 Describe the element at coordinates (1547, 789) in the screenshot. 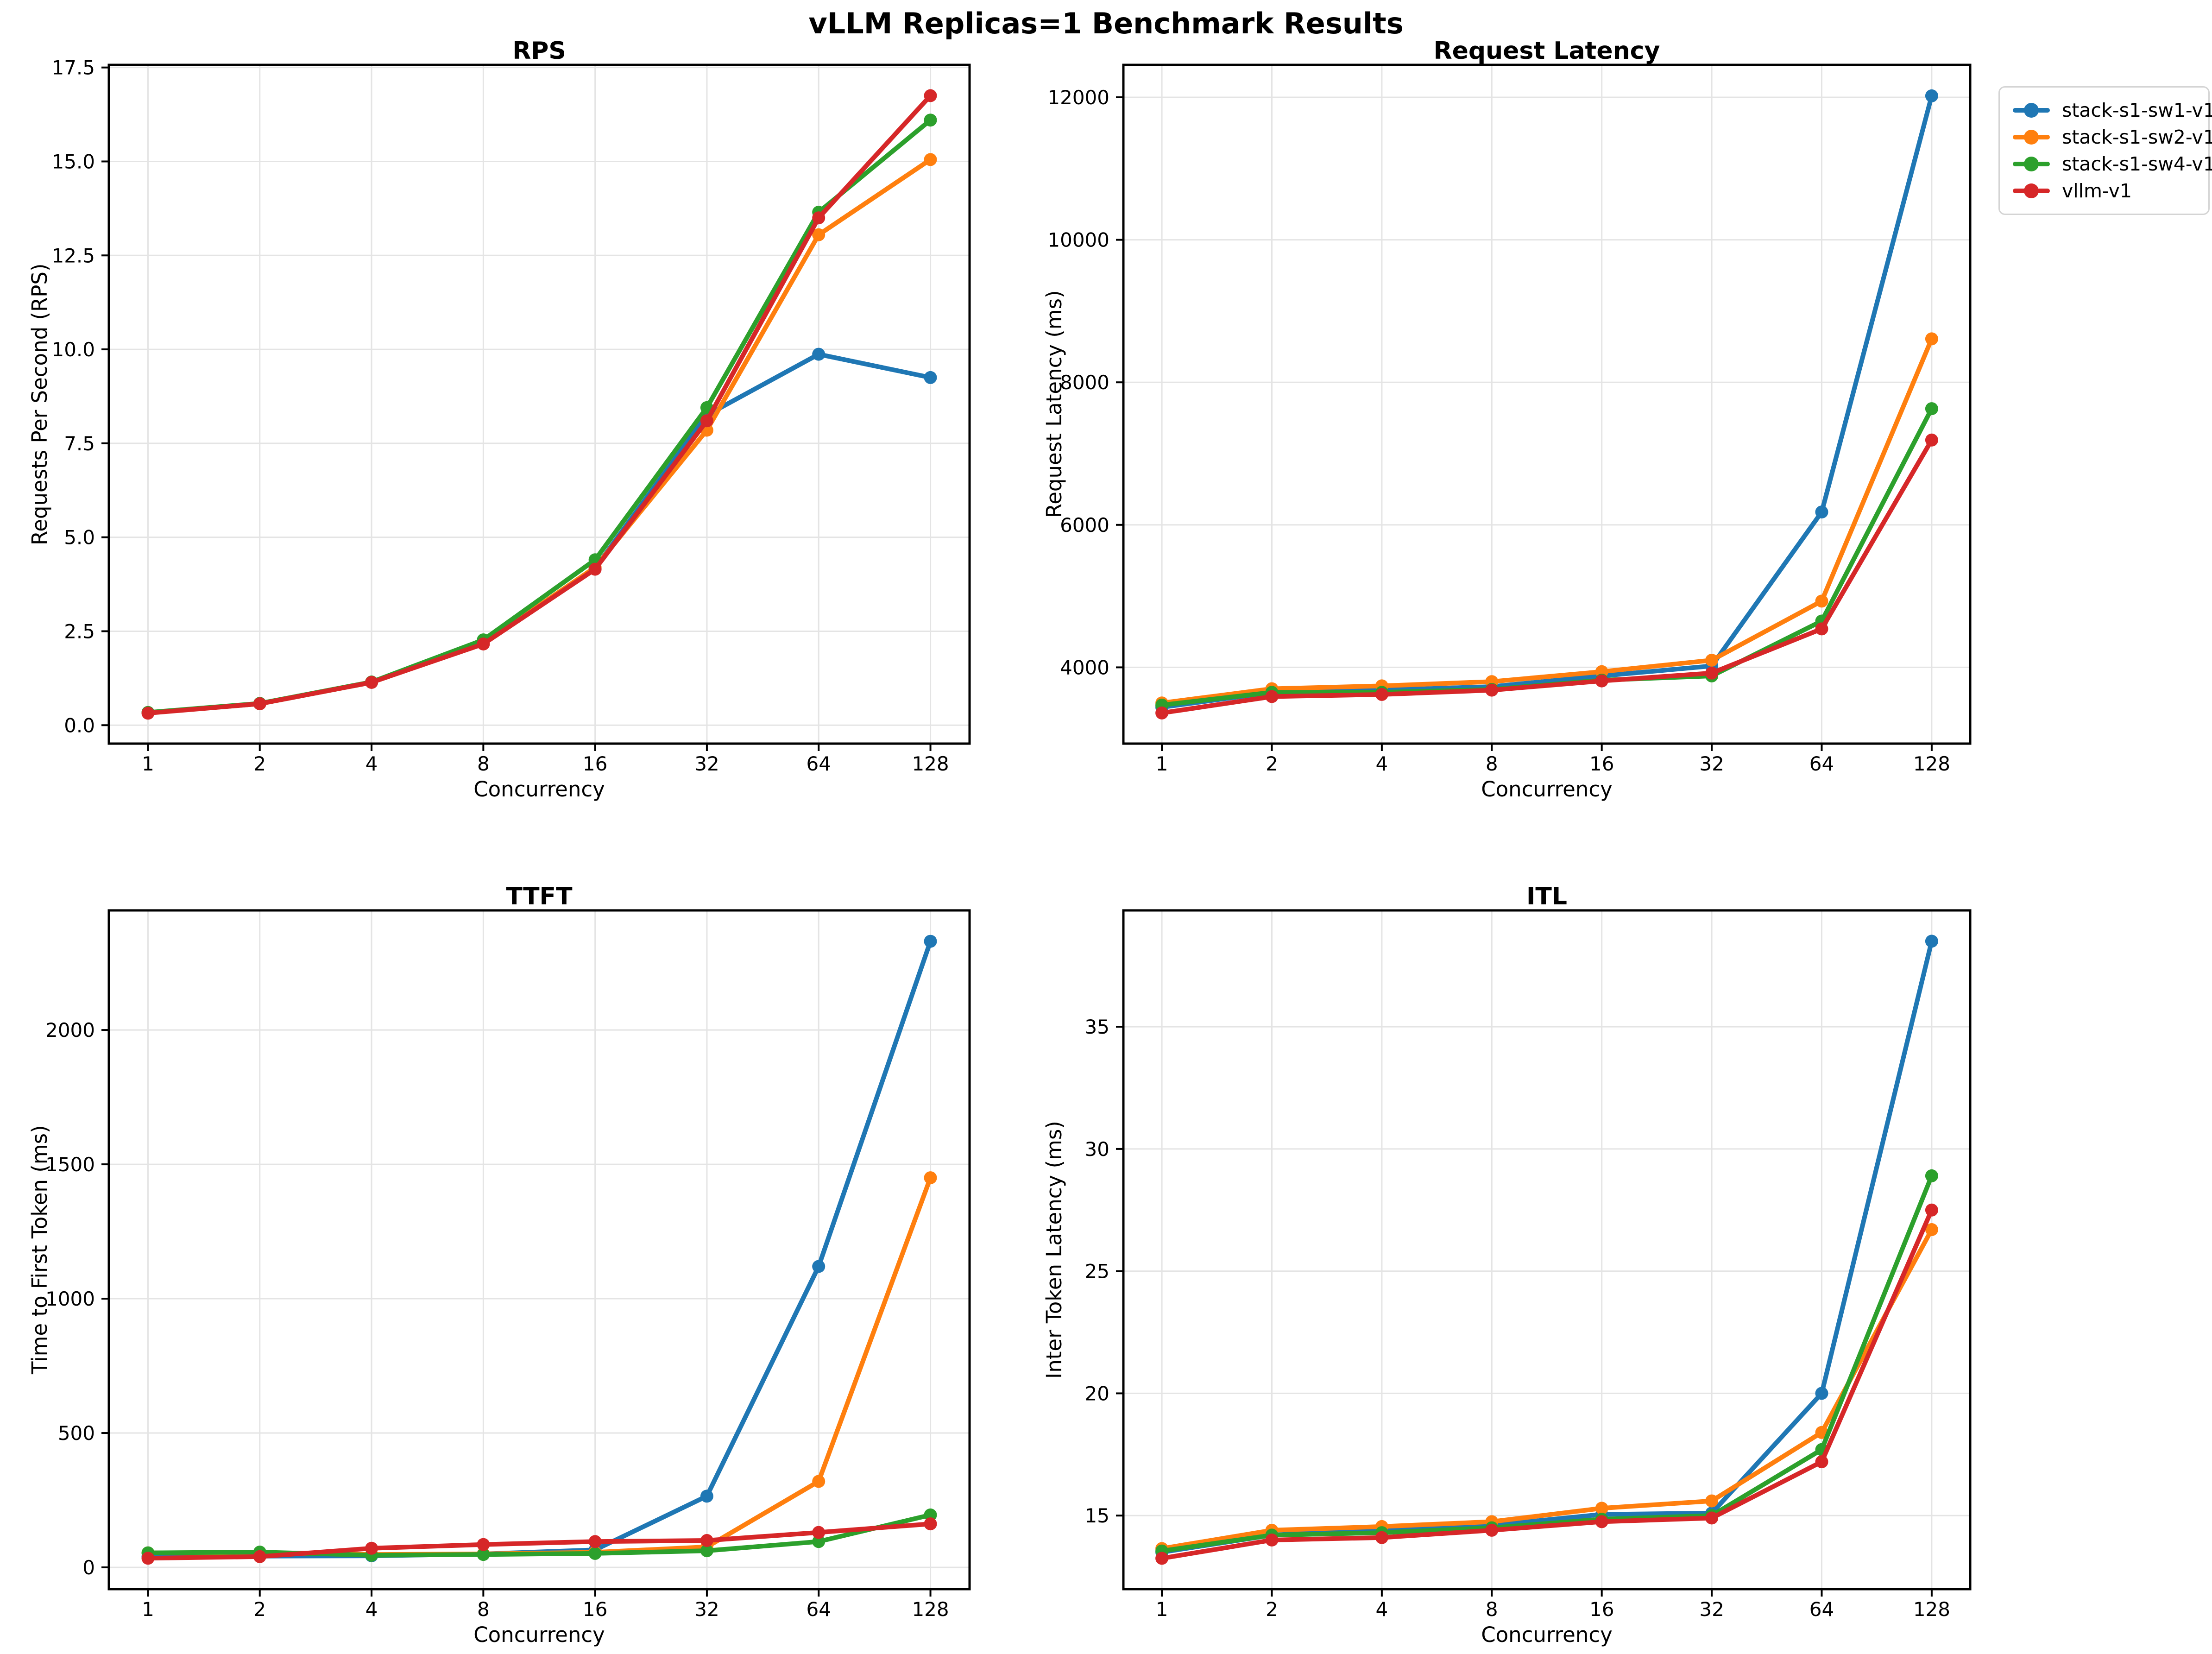

I see `chart-request-latency-xlabel: Concurrency` at that location.